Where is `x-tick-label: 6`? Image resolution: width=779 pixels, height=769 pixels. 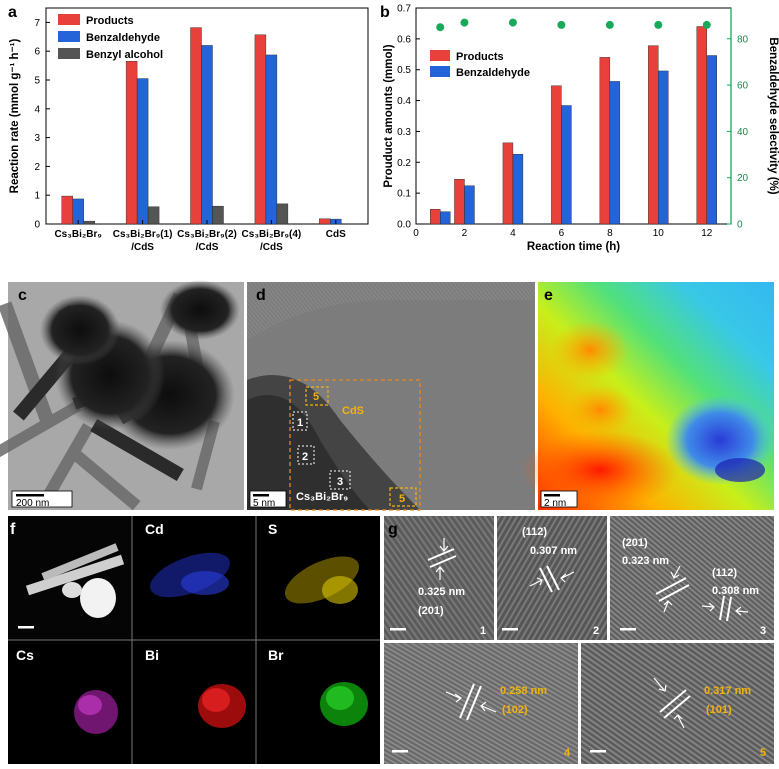 x-tick-label: 6 is located at coordinates (562, 233).